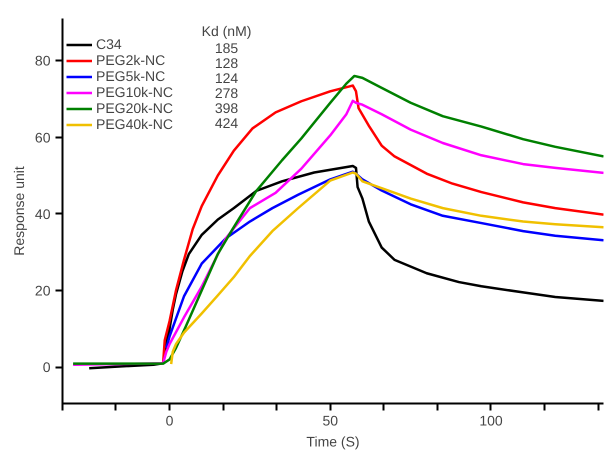  Describe the element at coordinates (135, 124) in the screenshot. I see `legend-label: PEG40k-NC` at that location.